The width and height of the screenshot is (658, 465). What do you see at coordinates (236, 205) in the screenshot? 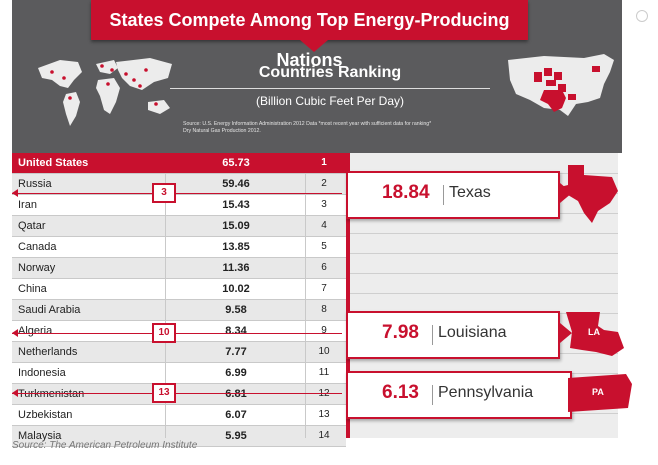
I see `value-cell: 15.43` at bounding box center [236, 205].